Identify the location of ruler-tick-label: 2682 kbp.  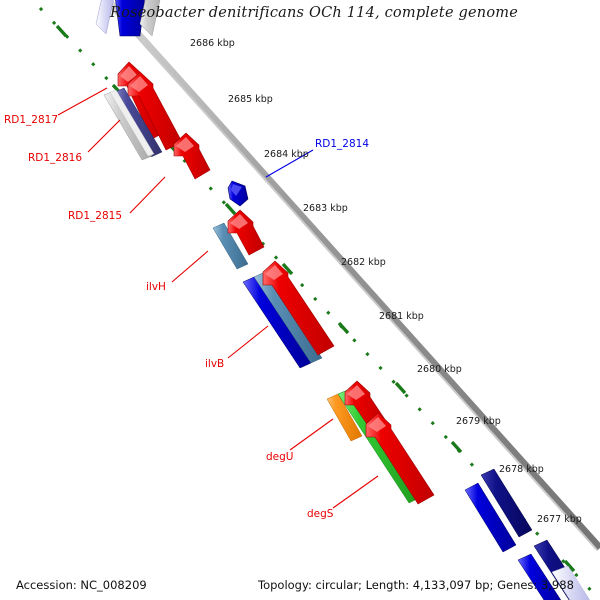
(363, 262).